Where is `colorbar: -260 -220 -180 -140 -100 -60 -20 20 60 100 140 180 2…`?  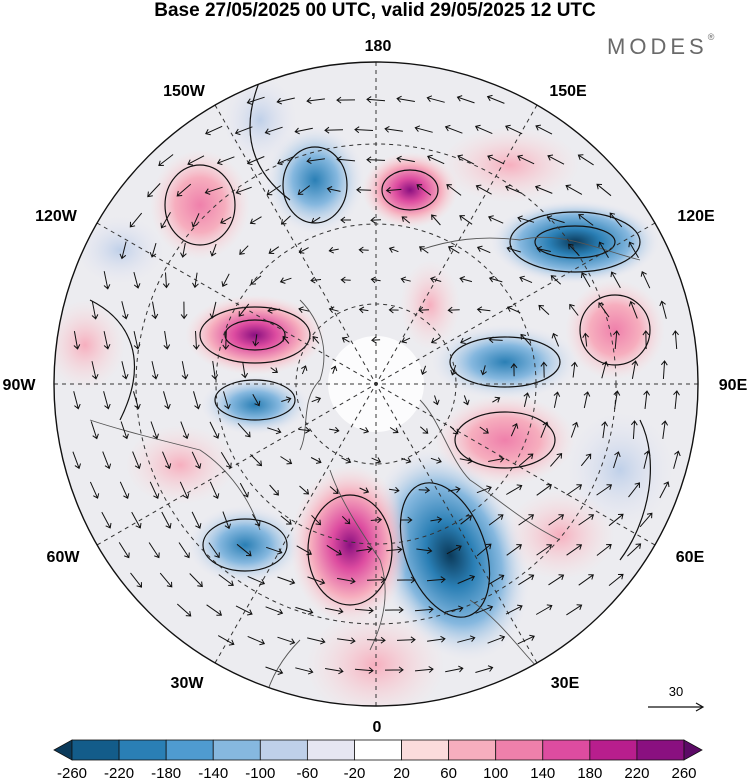
colorbar: -260 -220 -180 -140 -100 -60 -20 20 60 100 140 180 2… is located at coordinates (378, 760).